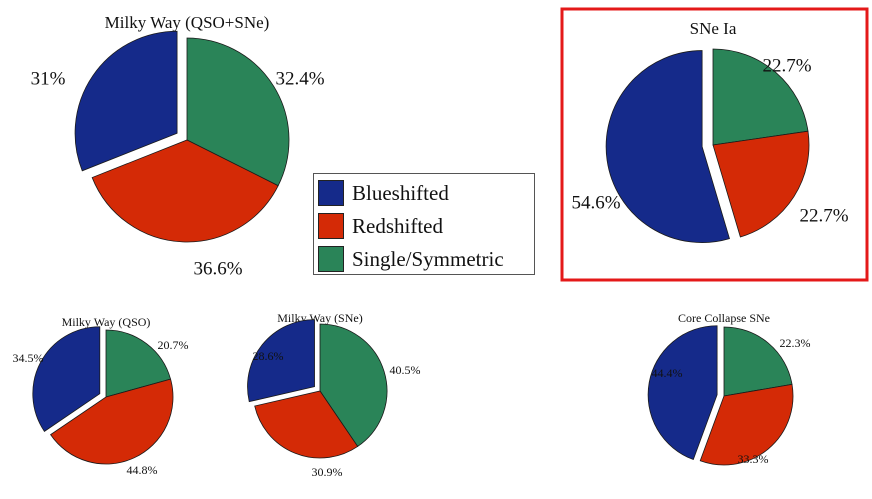 The image size is (872, 499). Describe the element at coordinates (268, 356) in the screenshot. I see `slice-percent-label: 28.6%` at that location.